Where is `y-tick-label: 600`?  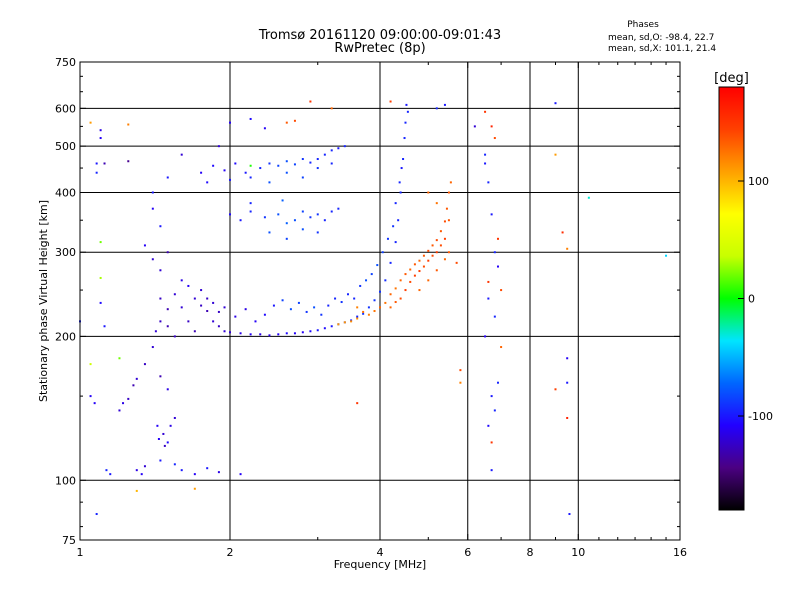 y-tick-label: 600 is located at coordinates (65, 108).